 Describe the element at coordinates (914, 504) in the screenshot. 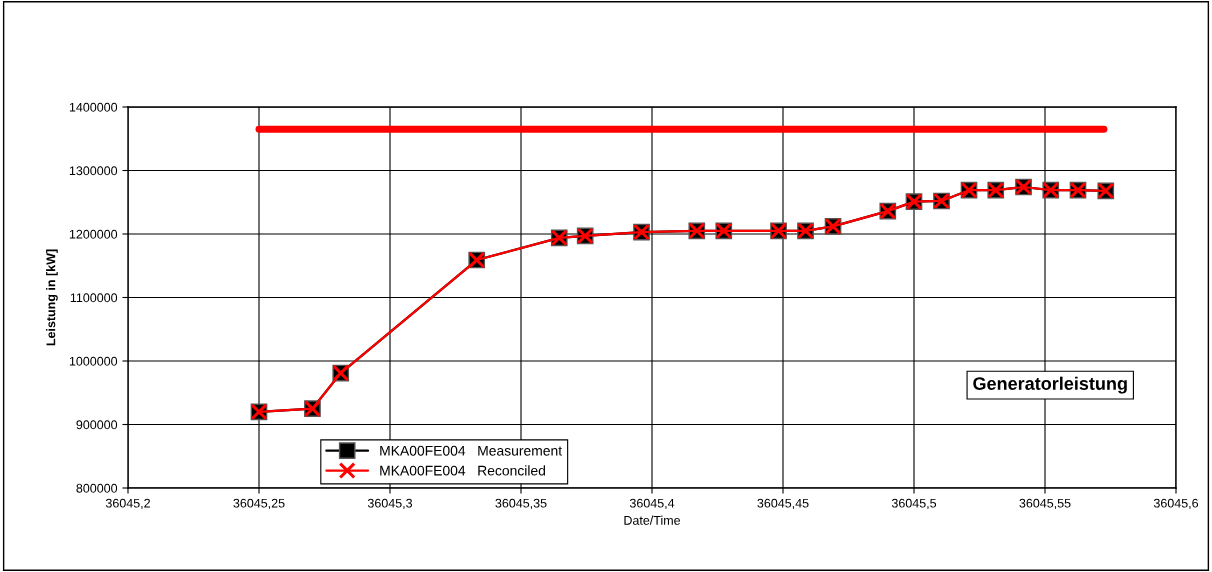

I see `x-tick-label: 36045,5` at that location.